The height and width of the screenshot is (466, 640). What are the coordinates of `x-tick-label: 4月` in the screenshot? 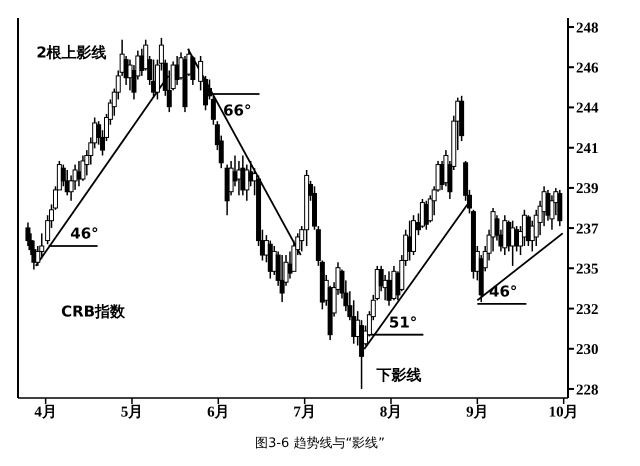 It's located at (45, 412).